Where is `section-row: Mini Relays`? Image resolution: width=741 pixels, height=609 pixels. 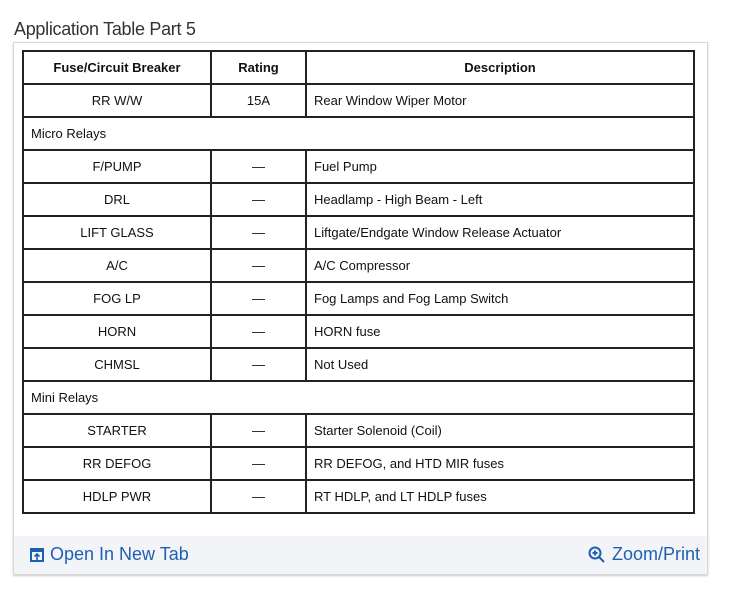 section-row: Mini Relays is located at coordinates (358, 397).